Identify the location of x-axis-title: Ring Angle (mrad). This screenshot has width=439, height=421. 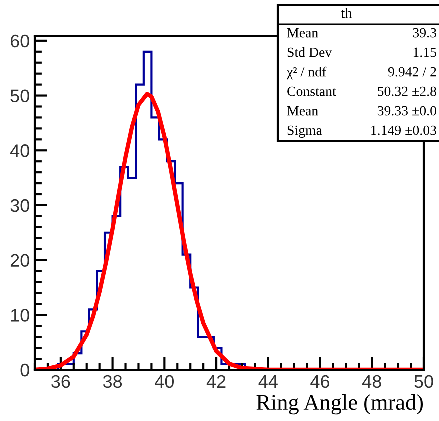
(340, 404).